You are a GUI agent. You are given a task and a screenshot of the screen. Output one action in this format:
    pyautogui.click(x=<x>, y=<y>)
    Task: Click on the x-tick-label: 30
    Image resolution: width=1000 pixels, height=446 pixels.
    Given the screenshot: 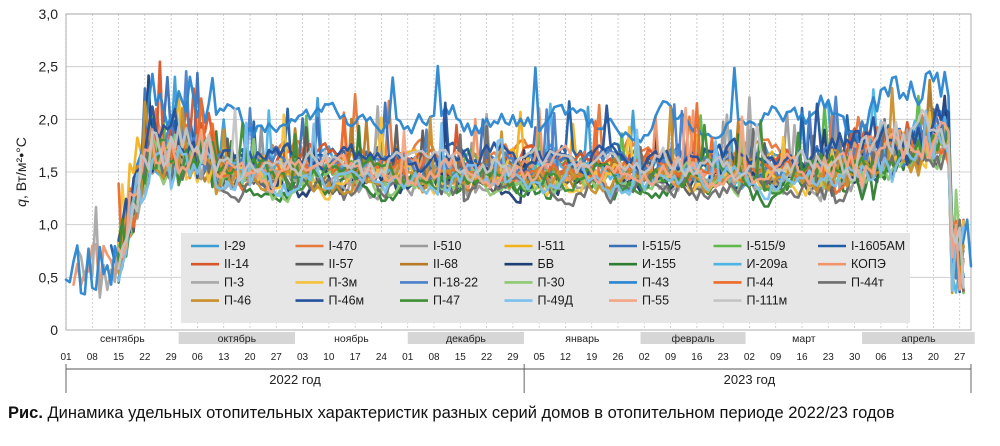 What is the action you would take?
    pyautogui.click(x=855, y=357)
    